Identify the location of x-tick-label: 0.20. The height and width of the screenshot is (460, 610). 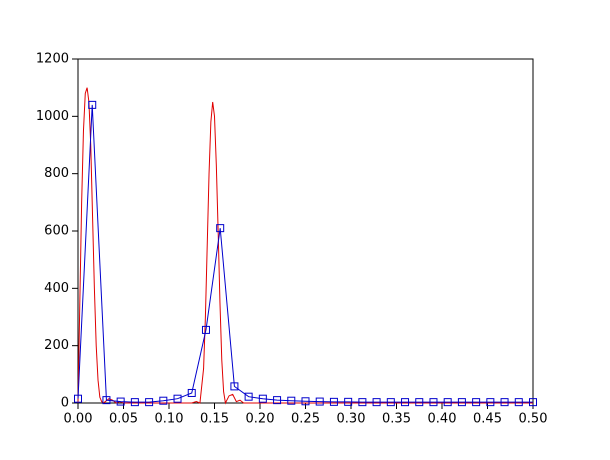
(260, 419).